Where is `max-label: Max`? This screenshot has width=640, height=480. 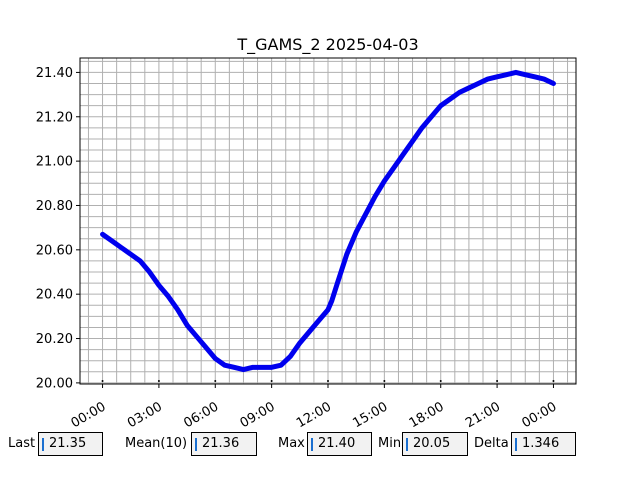 max-label: Max is located at coordinates (291, 443).